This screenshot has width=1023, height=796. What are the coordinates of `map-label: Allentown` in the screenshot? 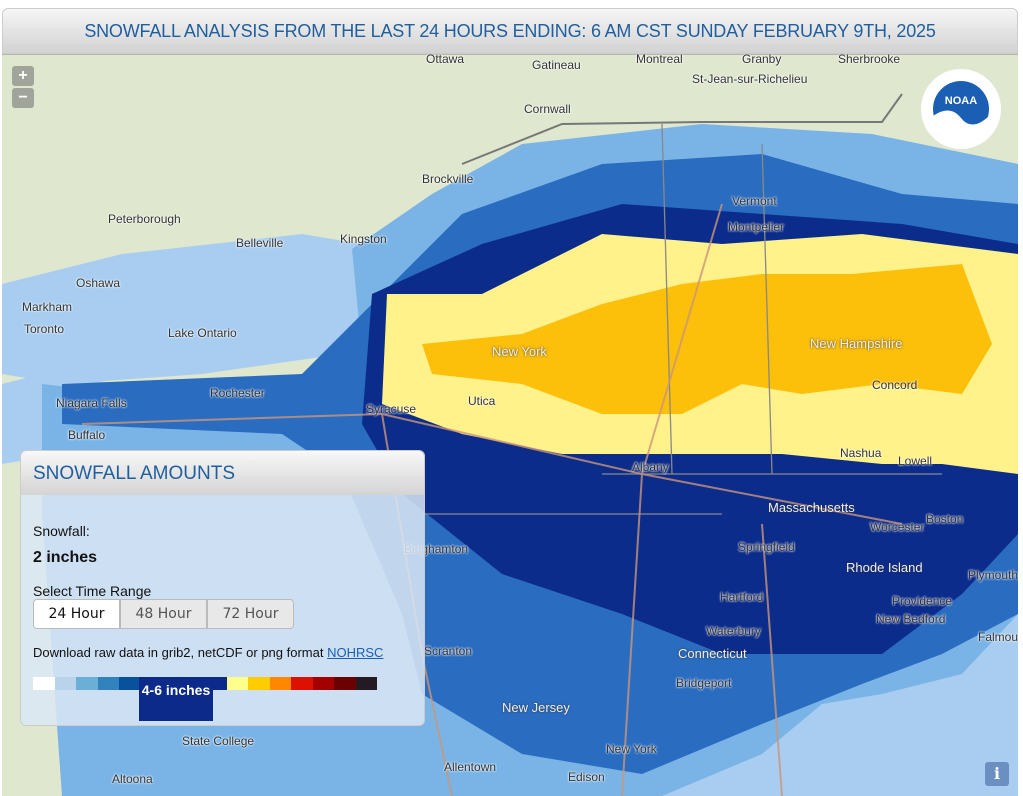 It's located at (470, 767).